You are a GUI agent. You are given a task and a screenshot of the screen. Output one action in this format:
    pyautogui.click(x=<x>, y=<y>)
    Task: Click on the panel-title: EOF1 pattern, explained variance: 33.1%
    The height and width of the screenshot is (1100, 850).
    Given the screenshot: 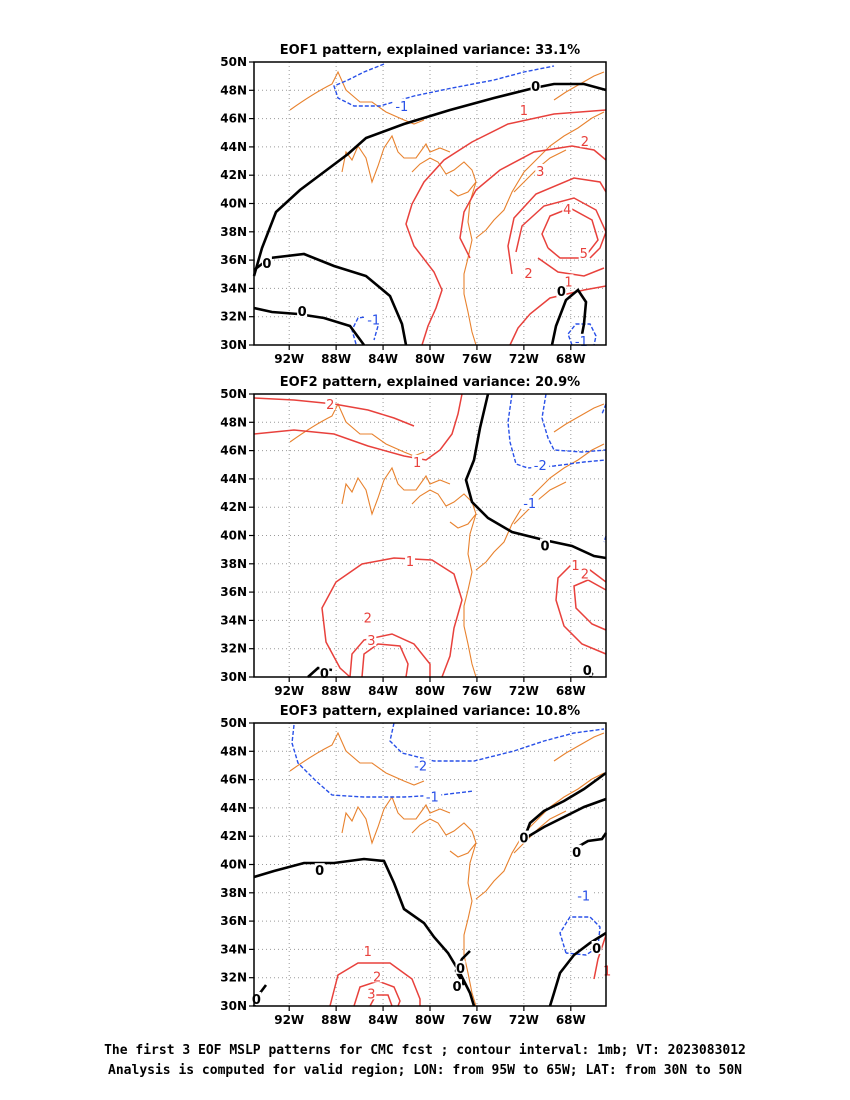 What is the action you would take?
    pyautogui.click(x=430, y=50)
    